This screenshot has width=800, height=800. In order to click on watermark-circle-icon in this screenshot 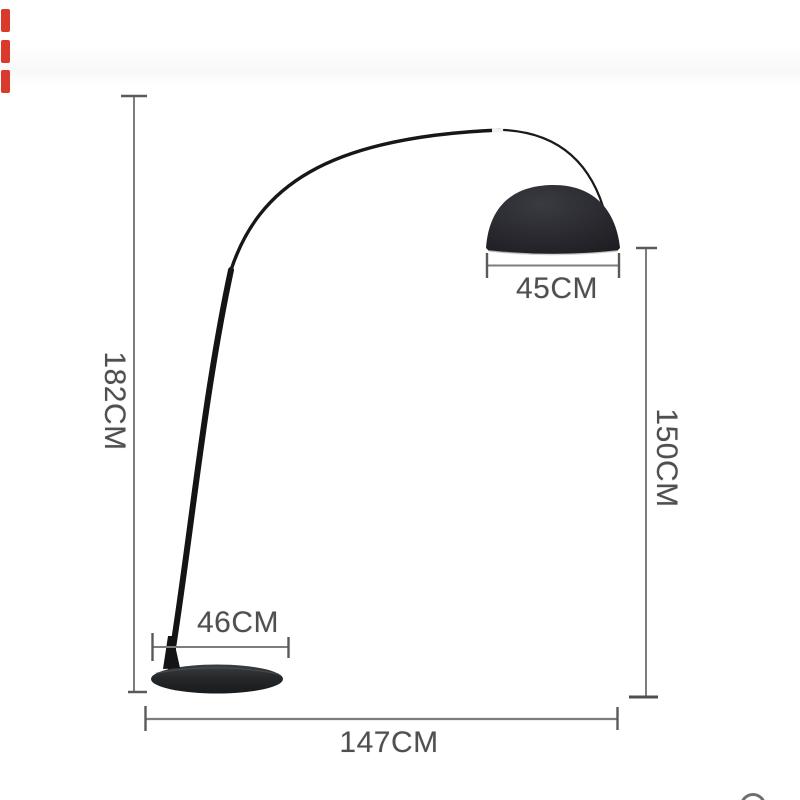, I will do `click(753, 796)`.